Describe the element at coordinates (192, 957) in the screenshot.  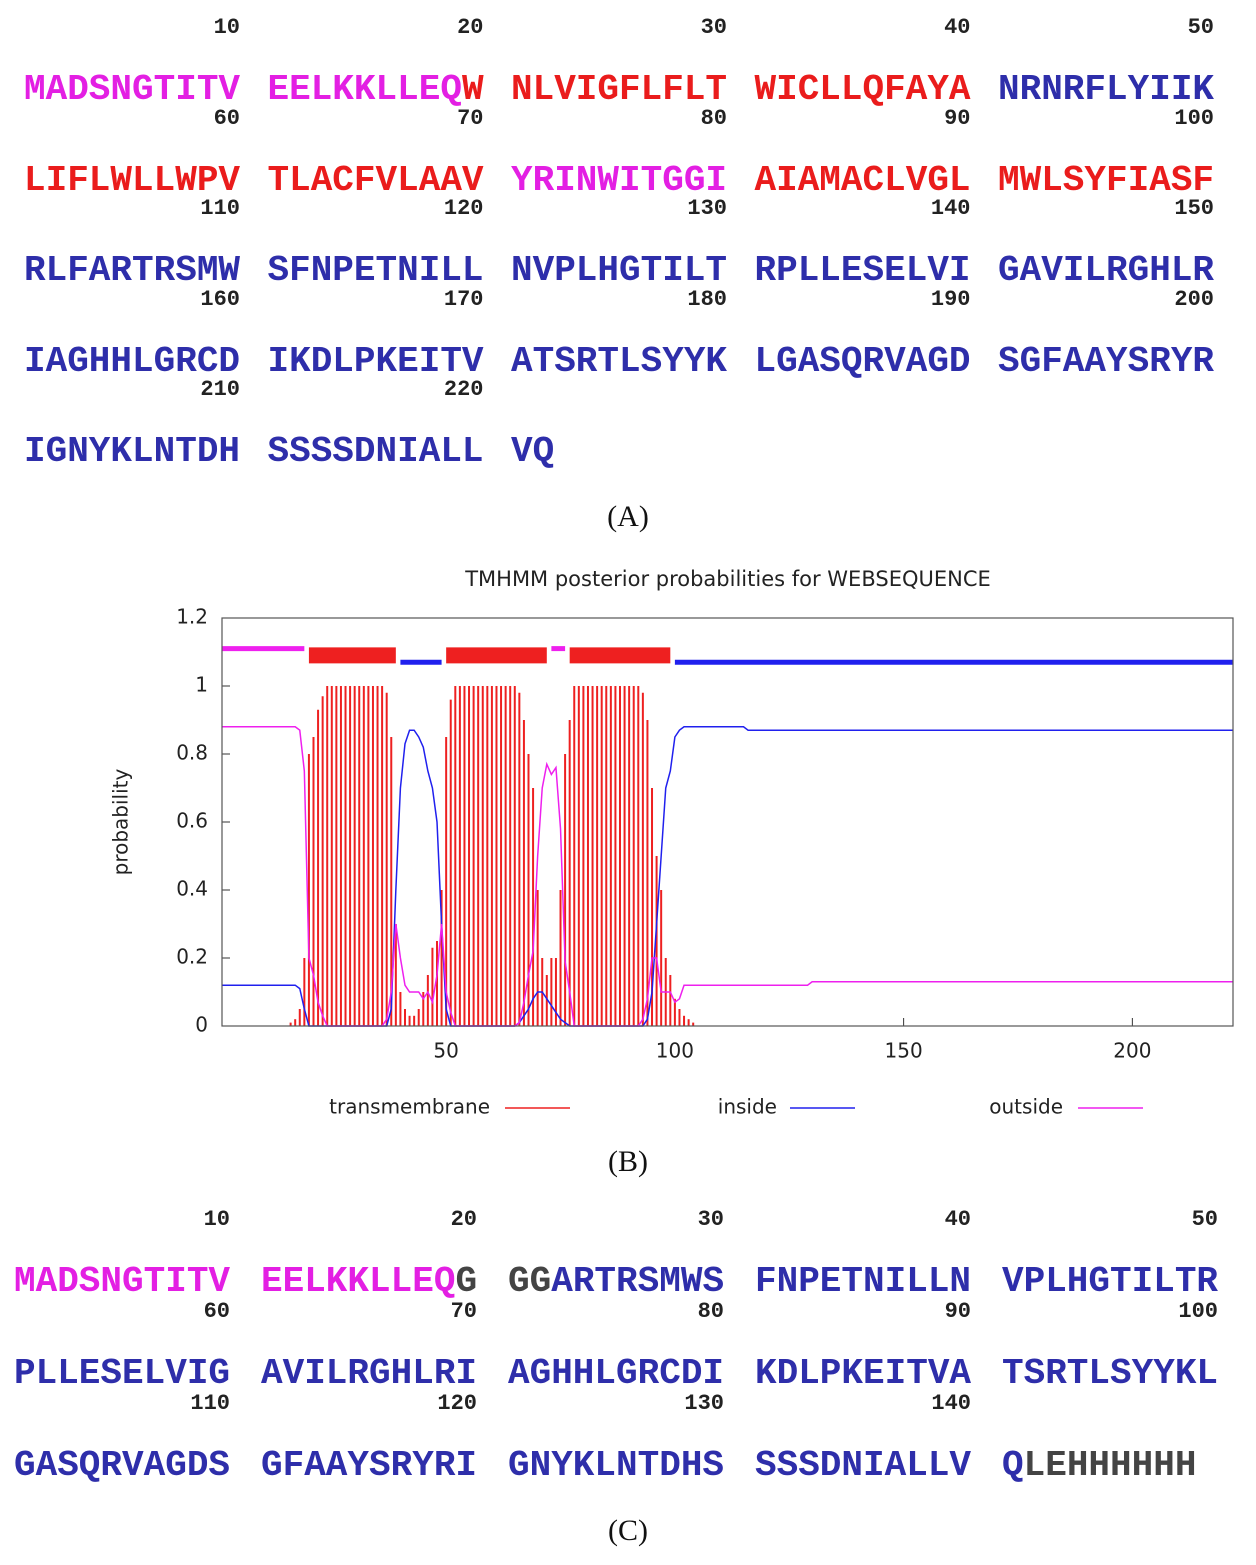
I see `y-tick-label: 0.2` at that location.